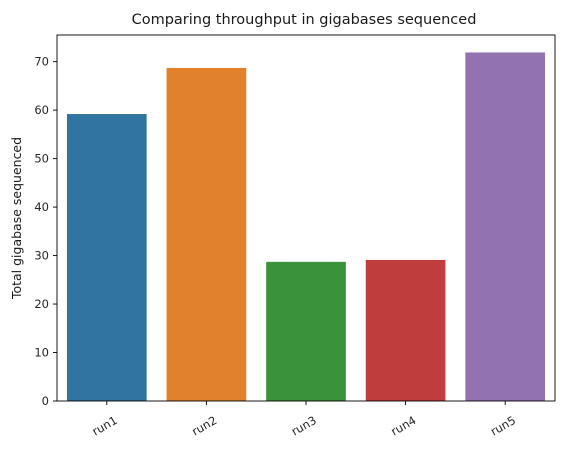  What do you see at coordinates (405, 330) in the screenshot?
I see `bar-run4` at bounding box center [405, 330].